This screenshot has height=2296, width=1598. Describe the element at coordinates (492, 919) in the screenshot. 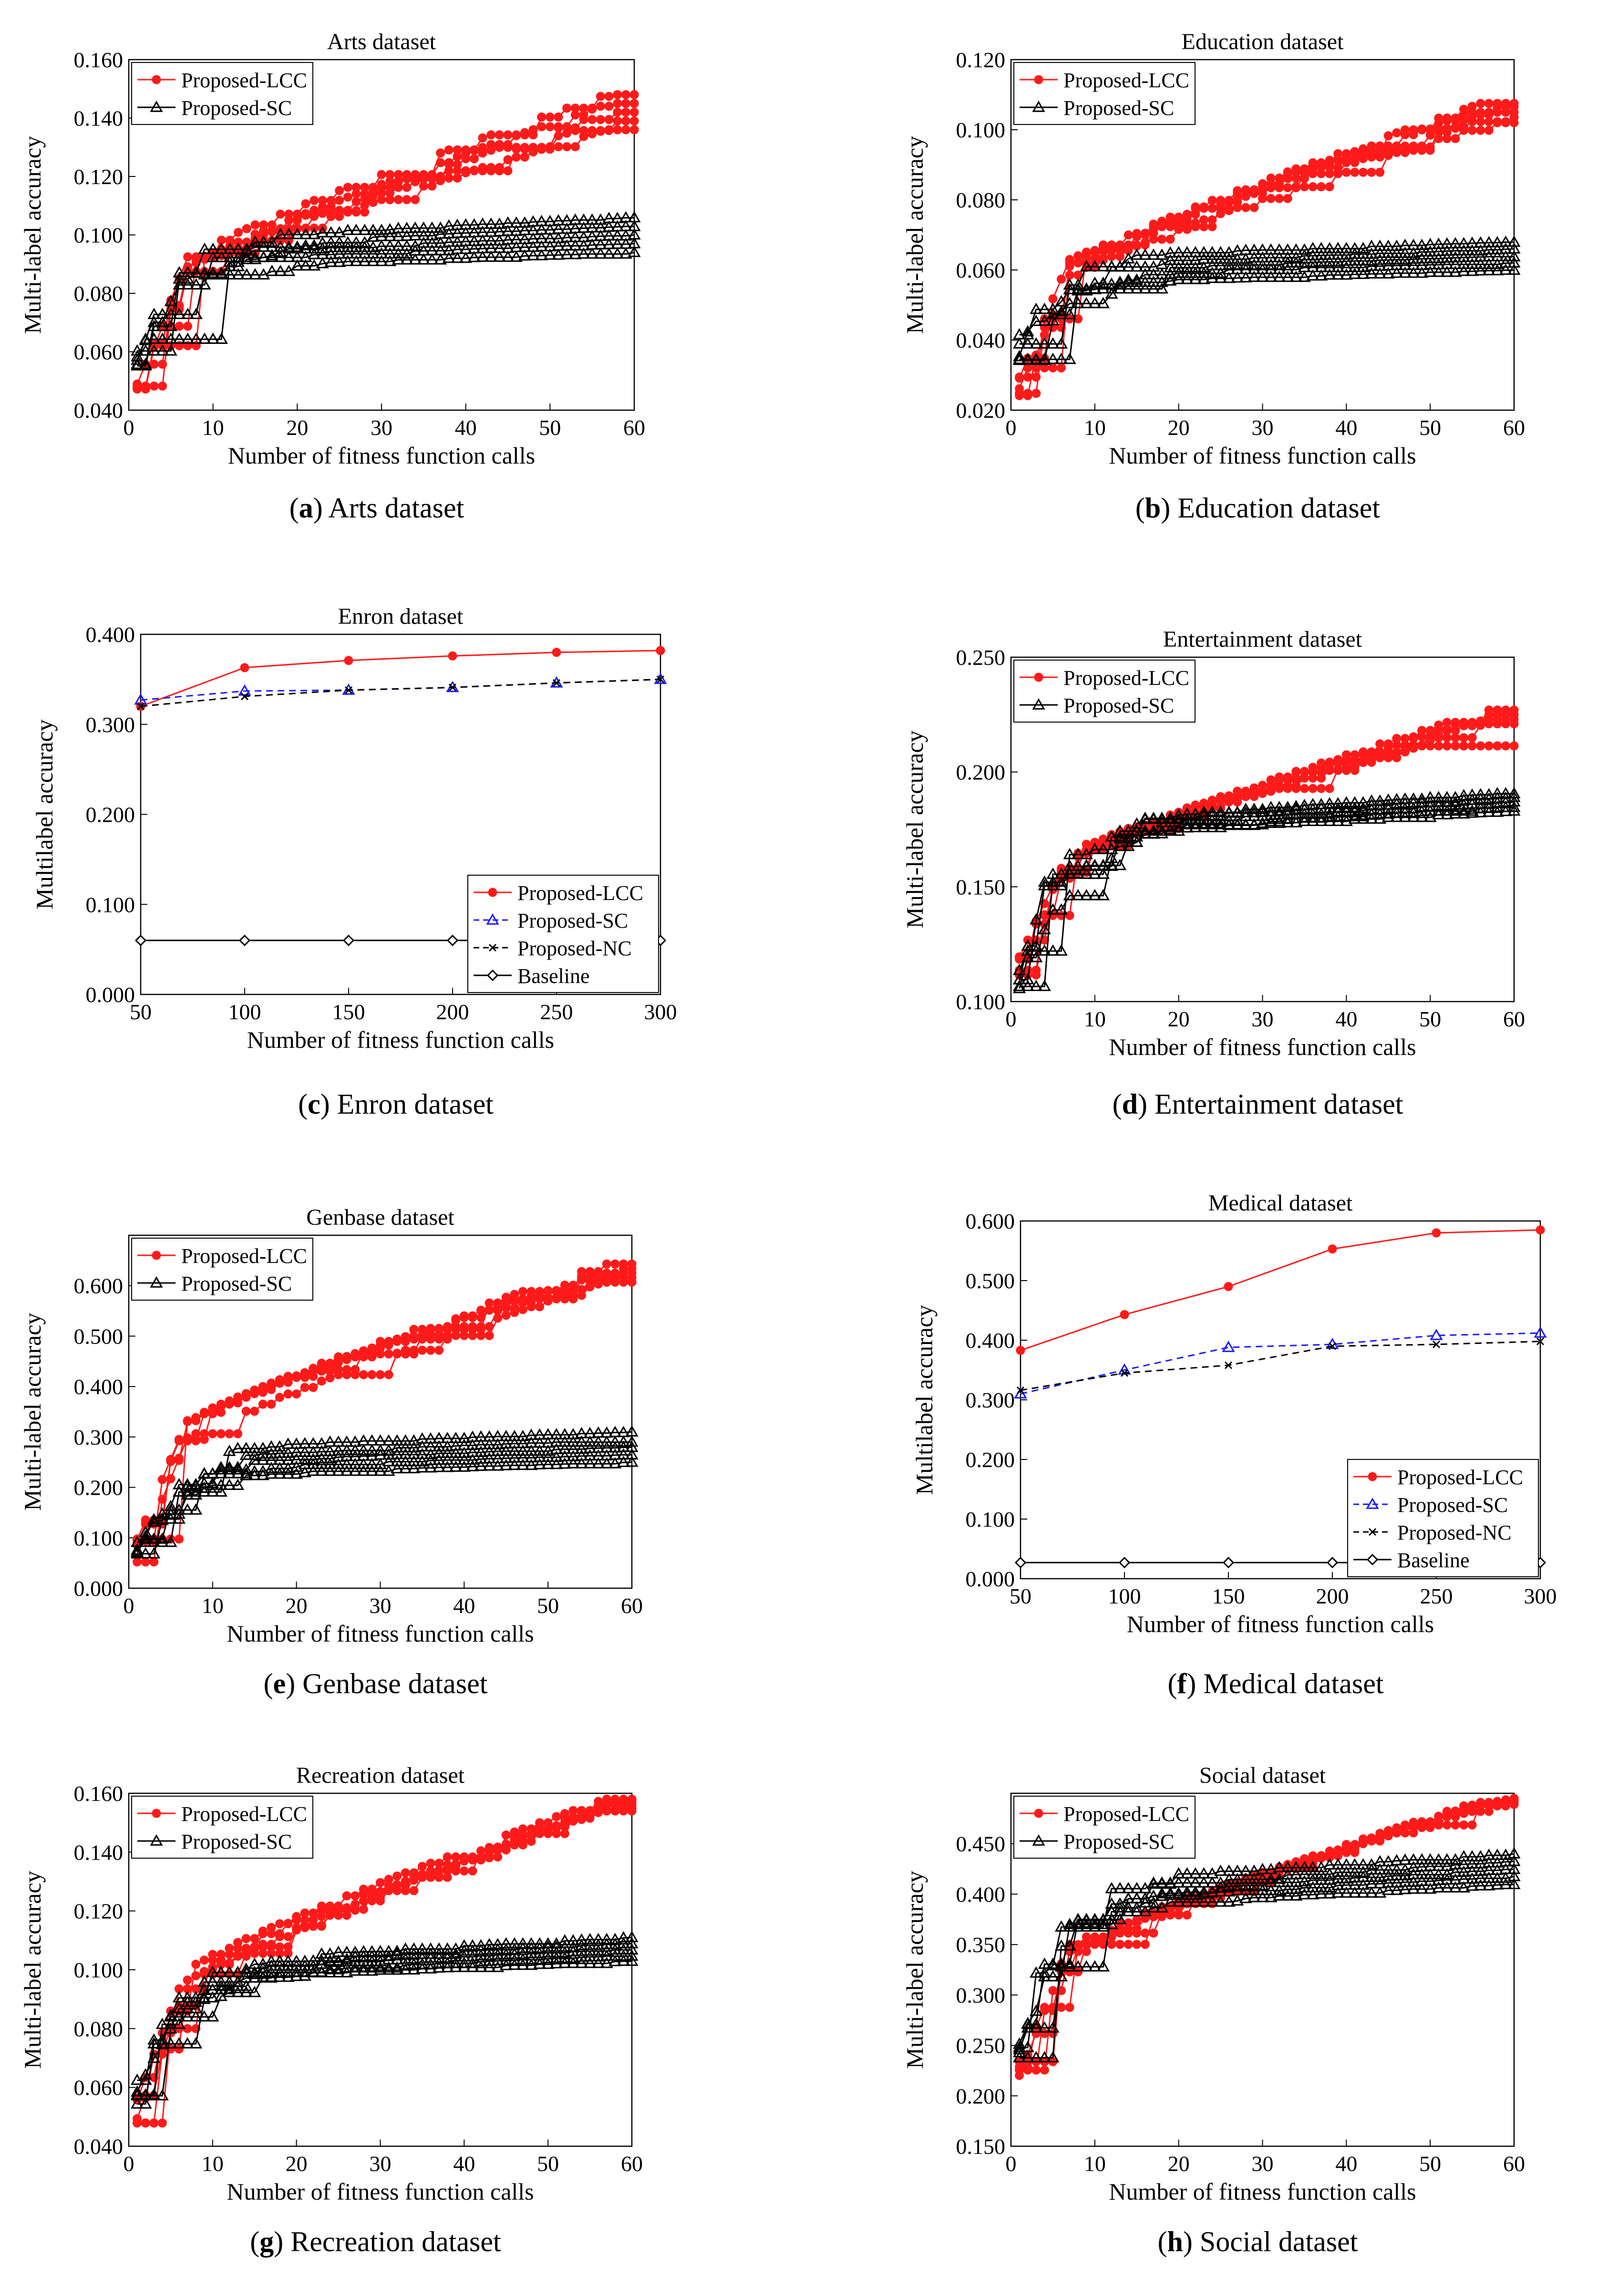

I see `legend-marker` at that location.